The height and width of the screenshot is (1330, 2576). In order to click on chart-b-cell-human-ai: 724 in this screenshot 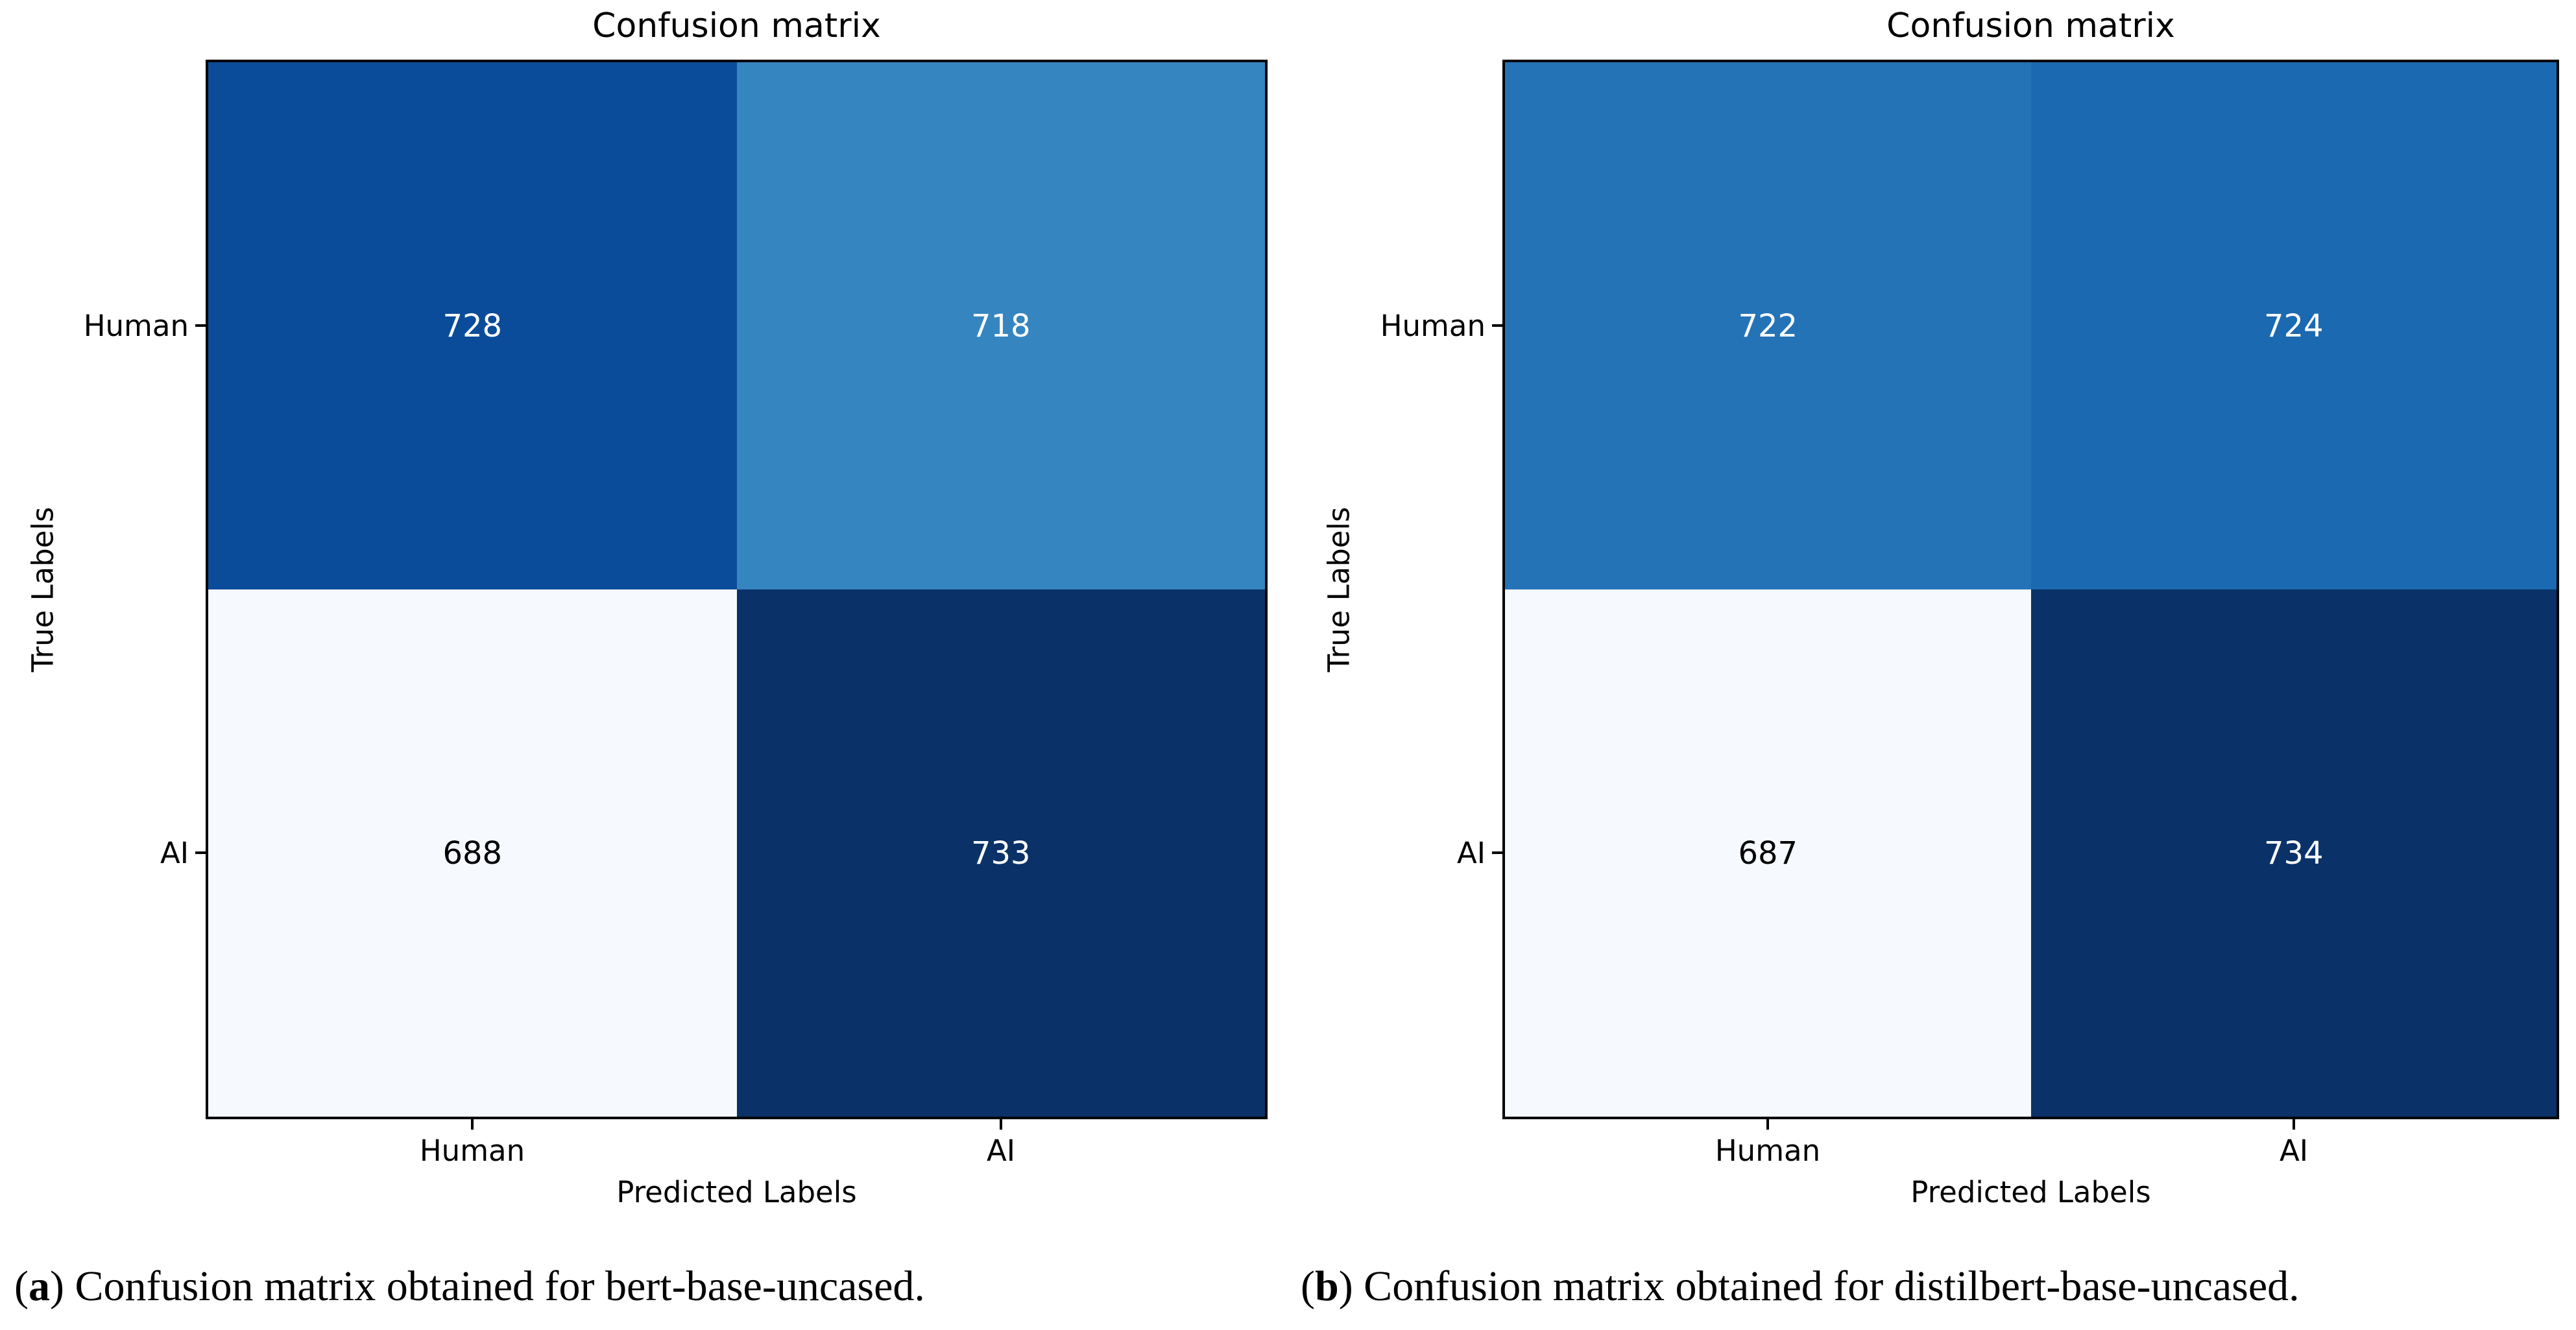, I will do `click(2293, 325)`.